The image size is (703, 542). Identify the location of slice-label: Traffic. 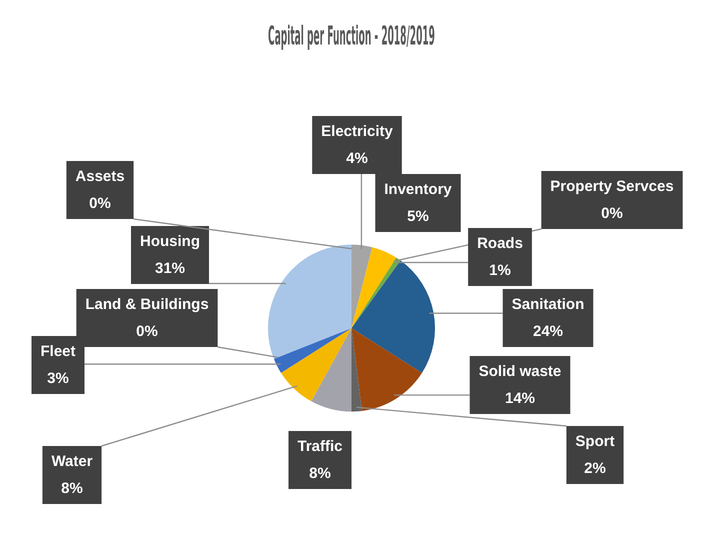
(320, 447).